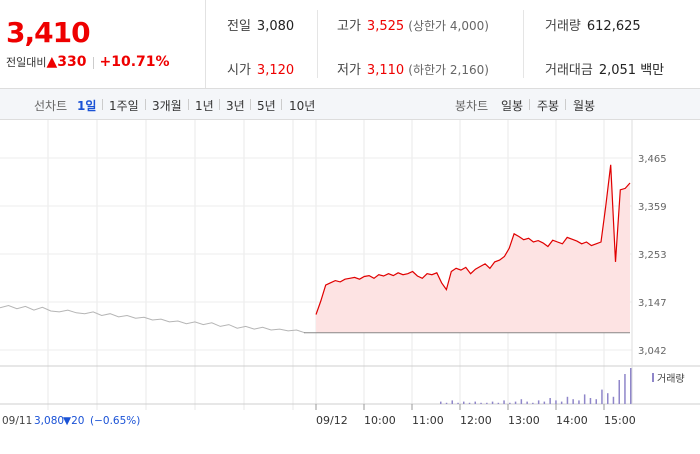 This screenshot has height=454, width=700. Describe the element at coordinates (51, 106) in the screenshot. I see `line-chart-label: 선차트` at that location.